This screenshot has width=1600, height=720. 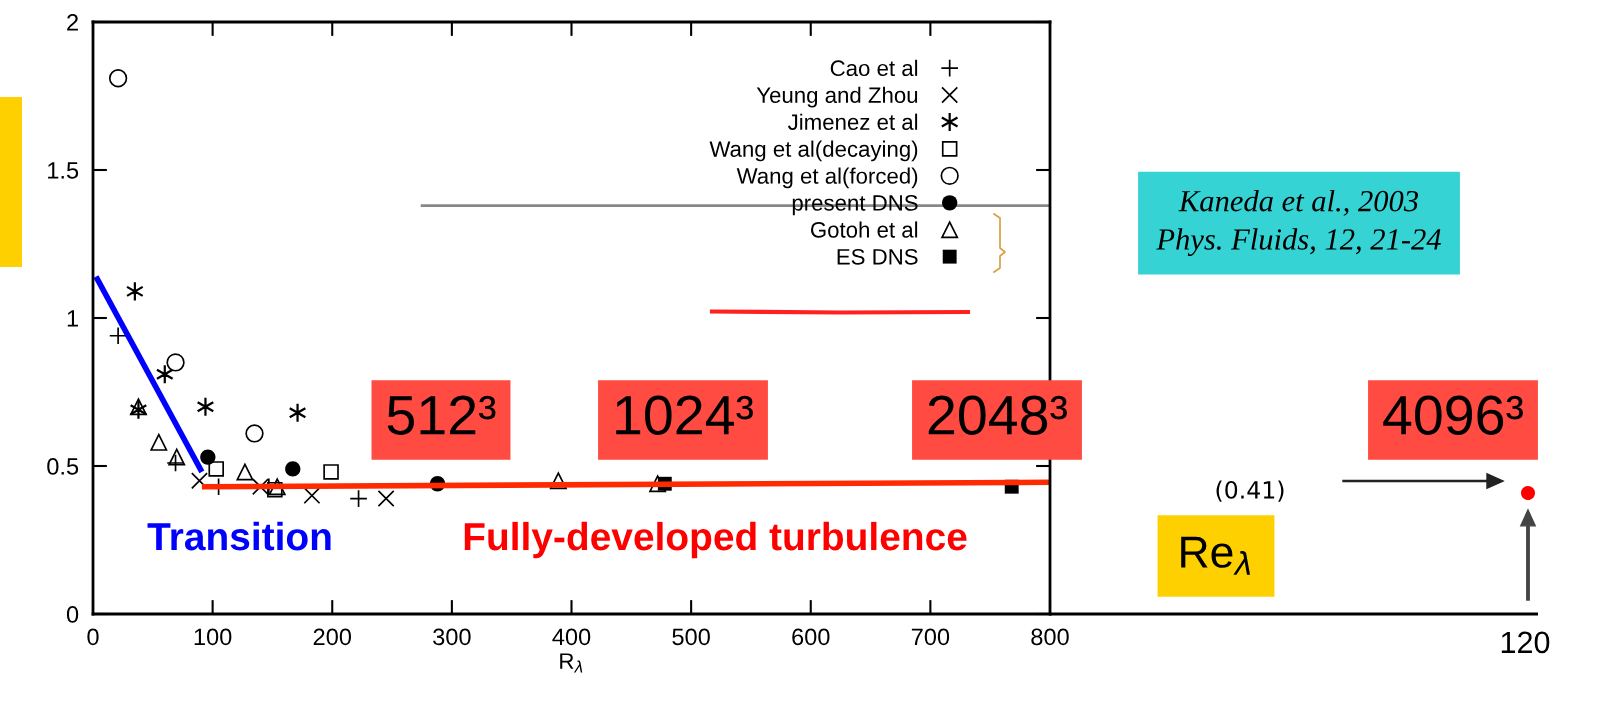 What do you see at coordinates (715, 540) in the screenshot?
I see `annotation: Fully-developed turbulence` at bounding box center [715, 540].